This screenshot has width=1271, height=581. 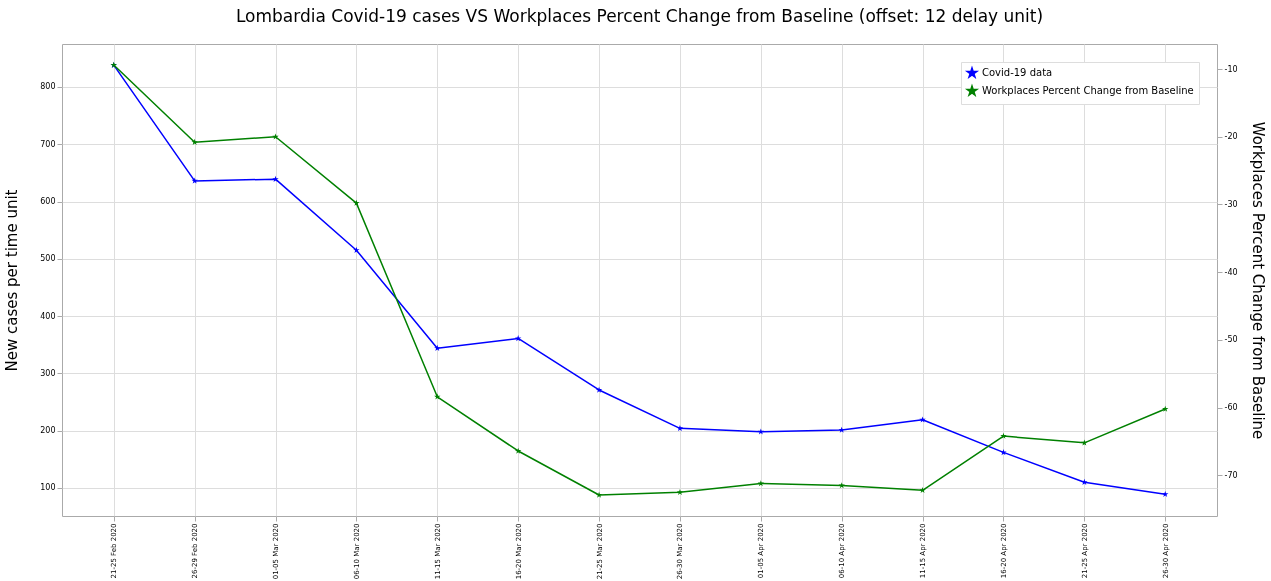 What do you see at coordinates (48, 373) in the screenshot?
I see `y-tick-label: 300` at bounding box center [48, 373].